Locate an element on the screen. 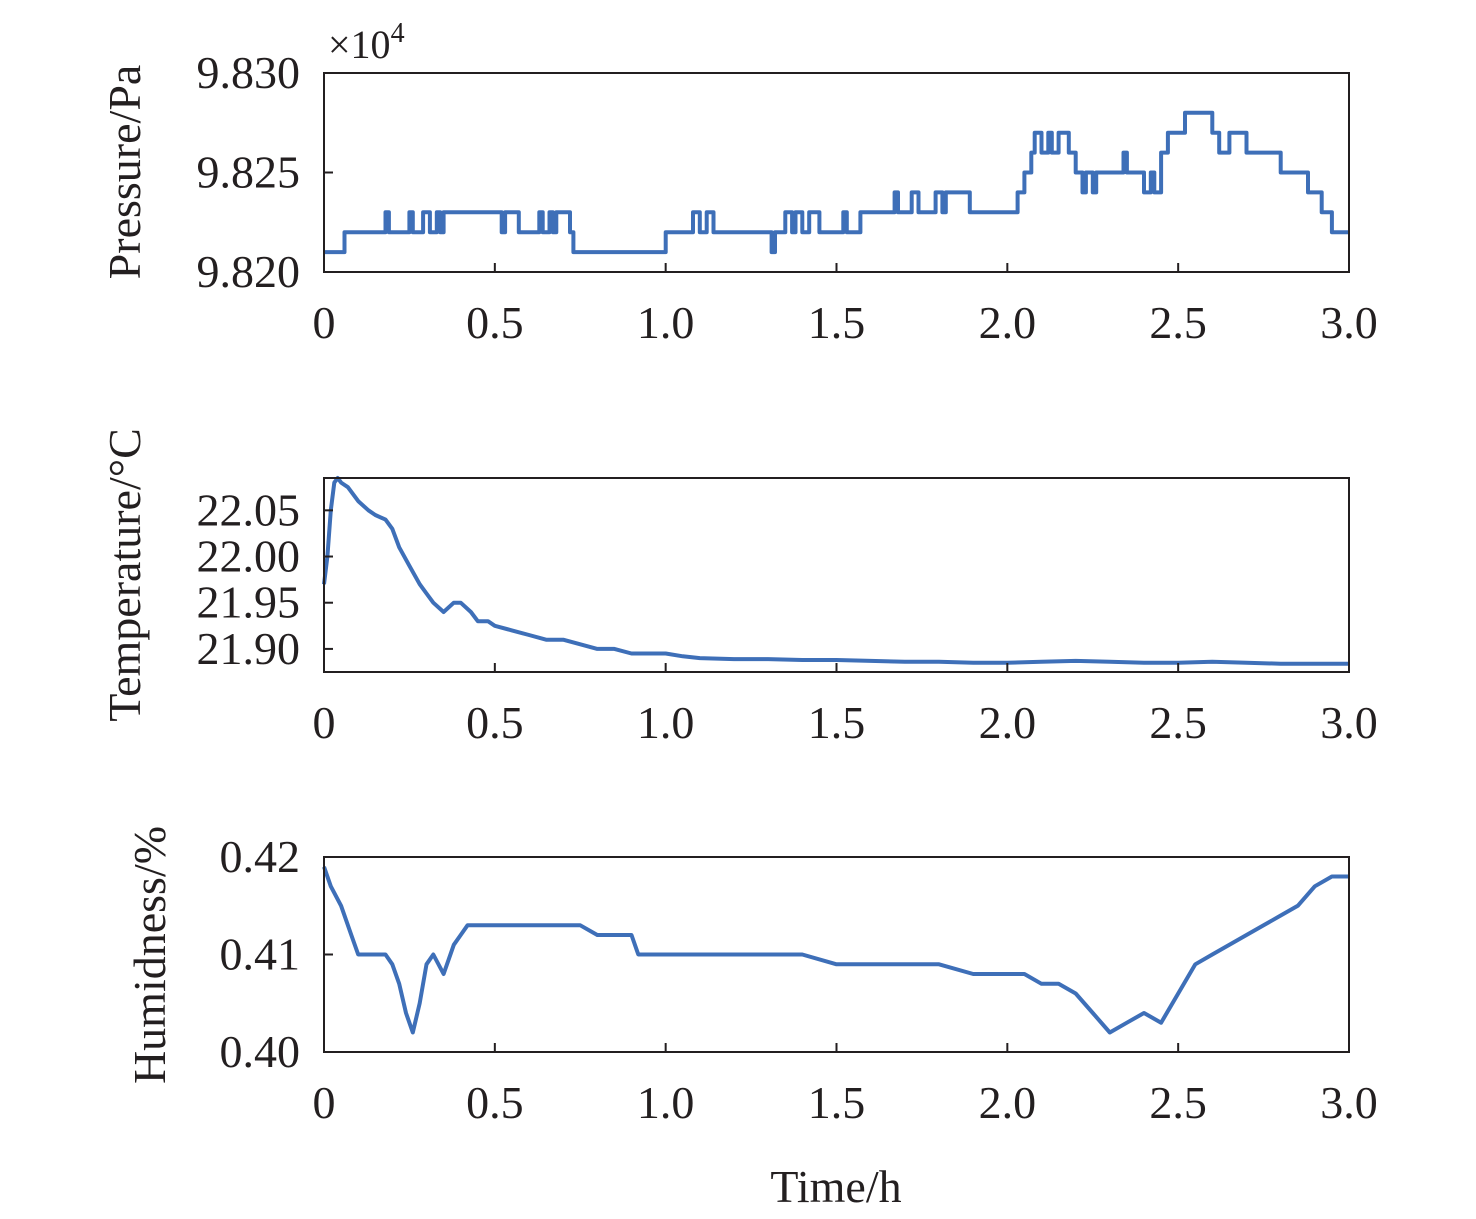 The width and height of the screenshot is (1476, 1219). y-axis-title: Pressure/Pa is located at coordinates (124, 172).